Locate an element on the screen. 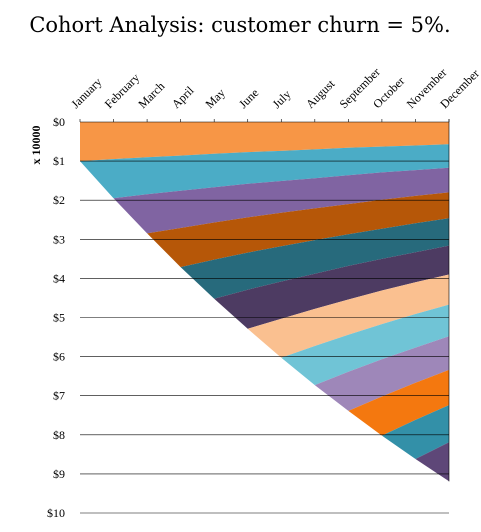 The width and height of the screenshot is (481, 532). y-tick-label: $0 is located at coordinates (59, 122).